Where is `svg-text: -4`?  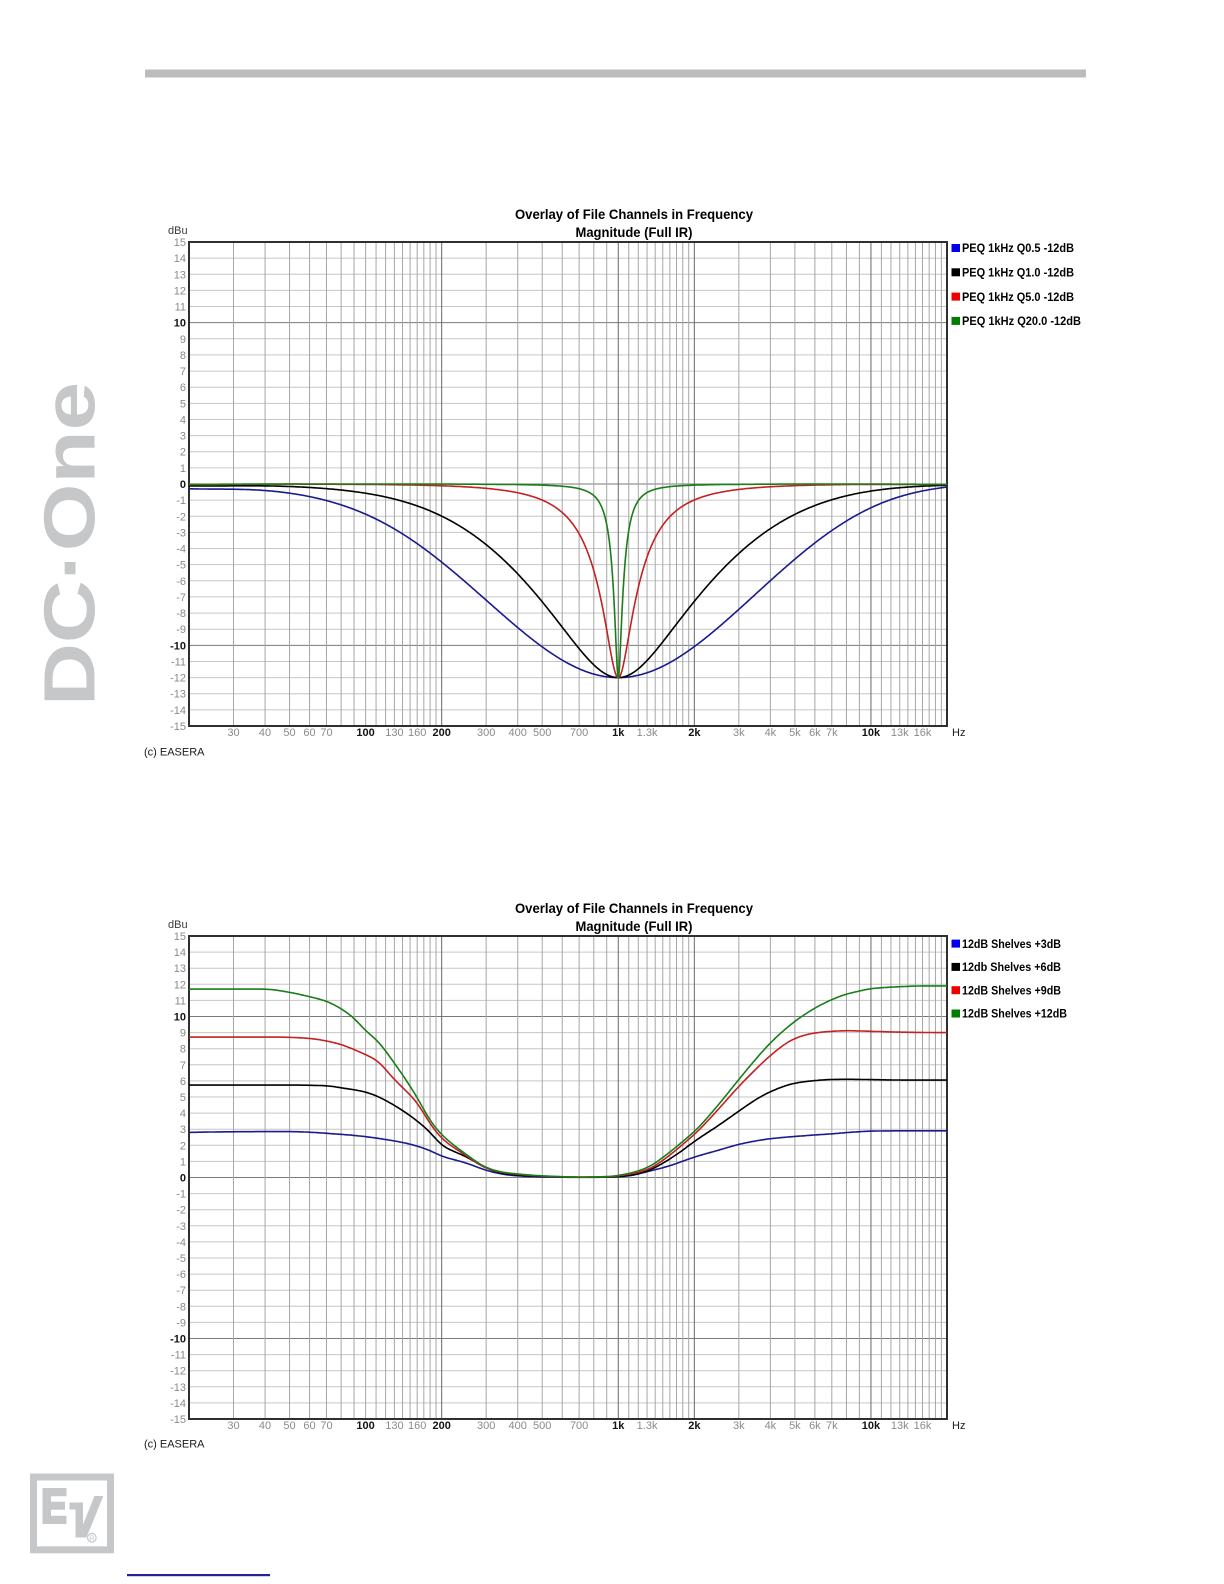 svg-text: -4 is located at coordinates (181, 550).